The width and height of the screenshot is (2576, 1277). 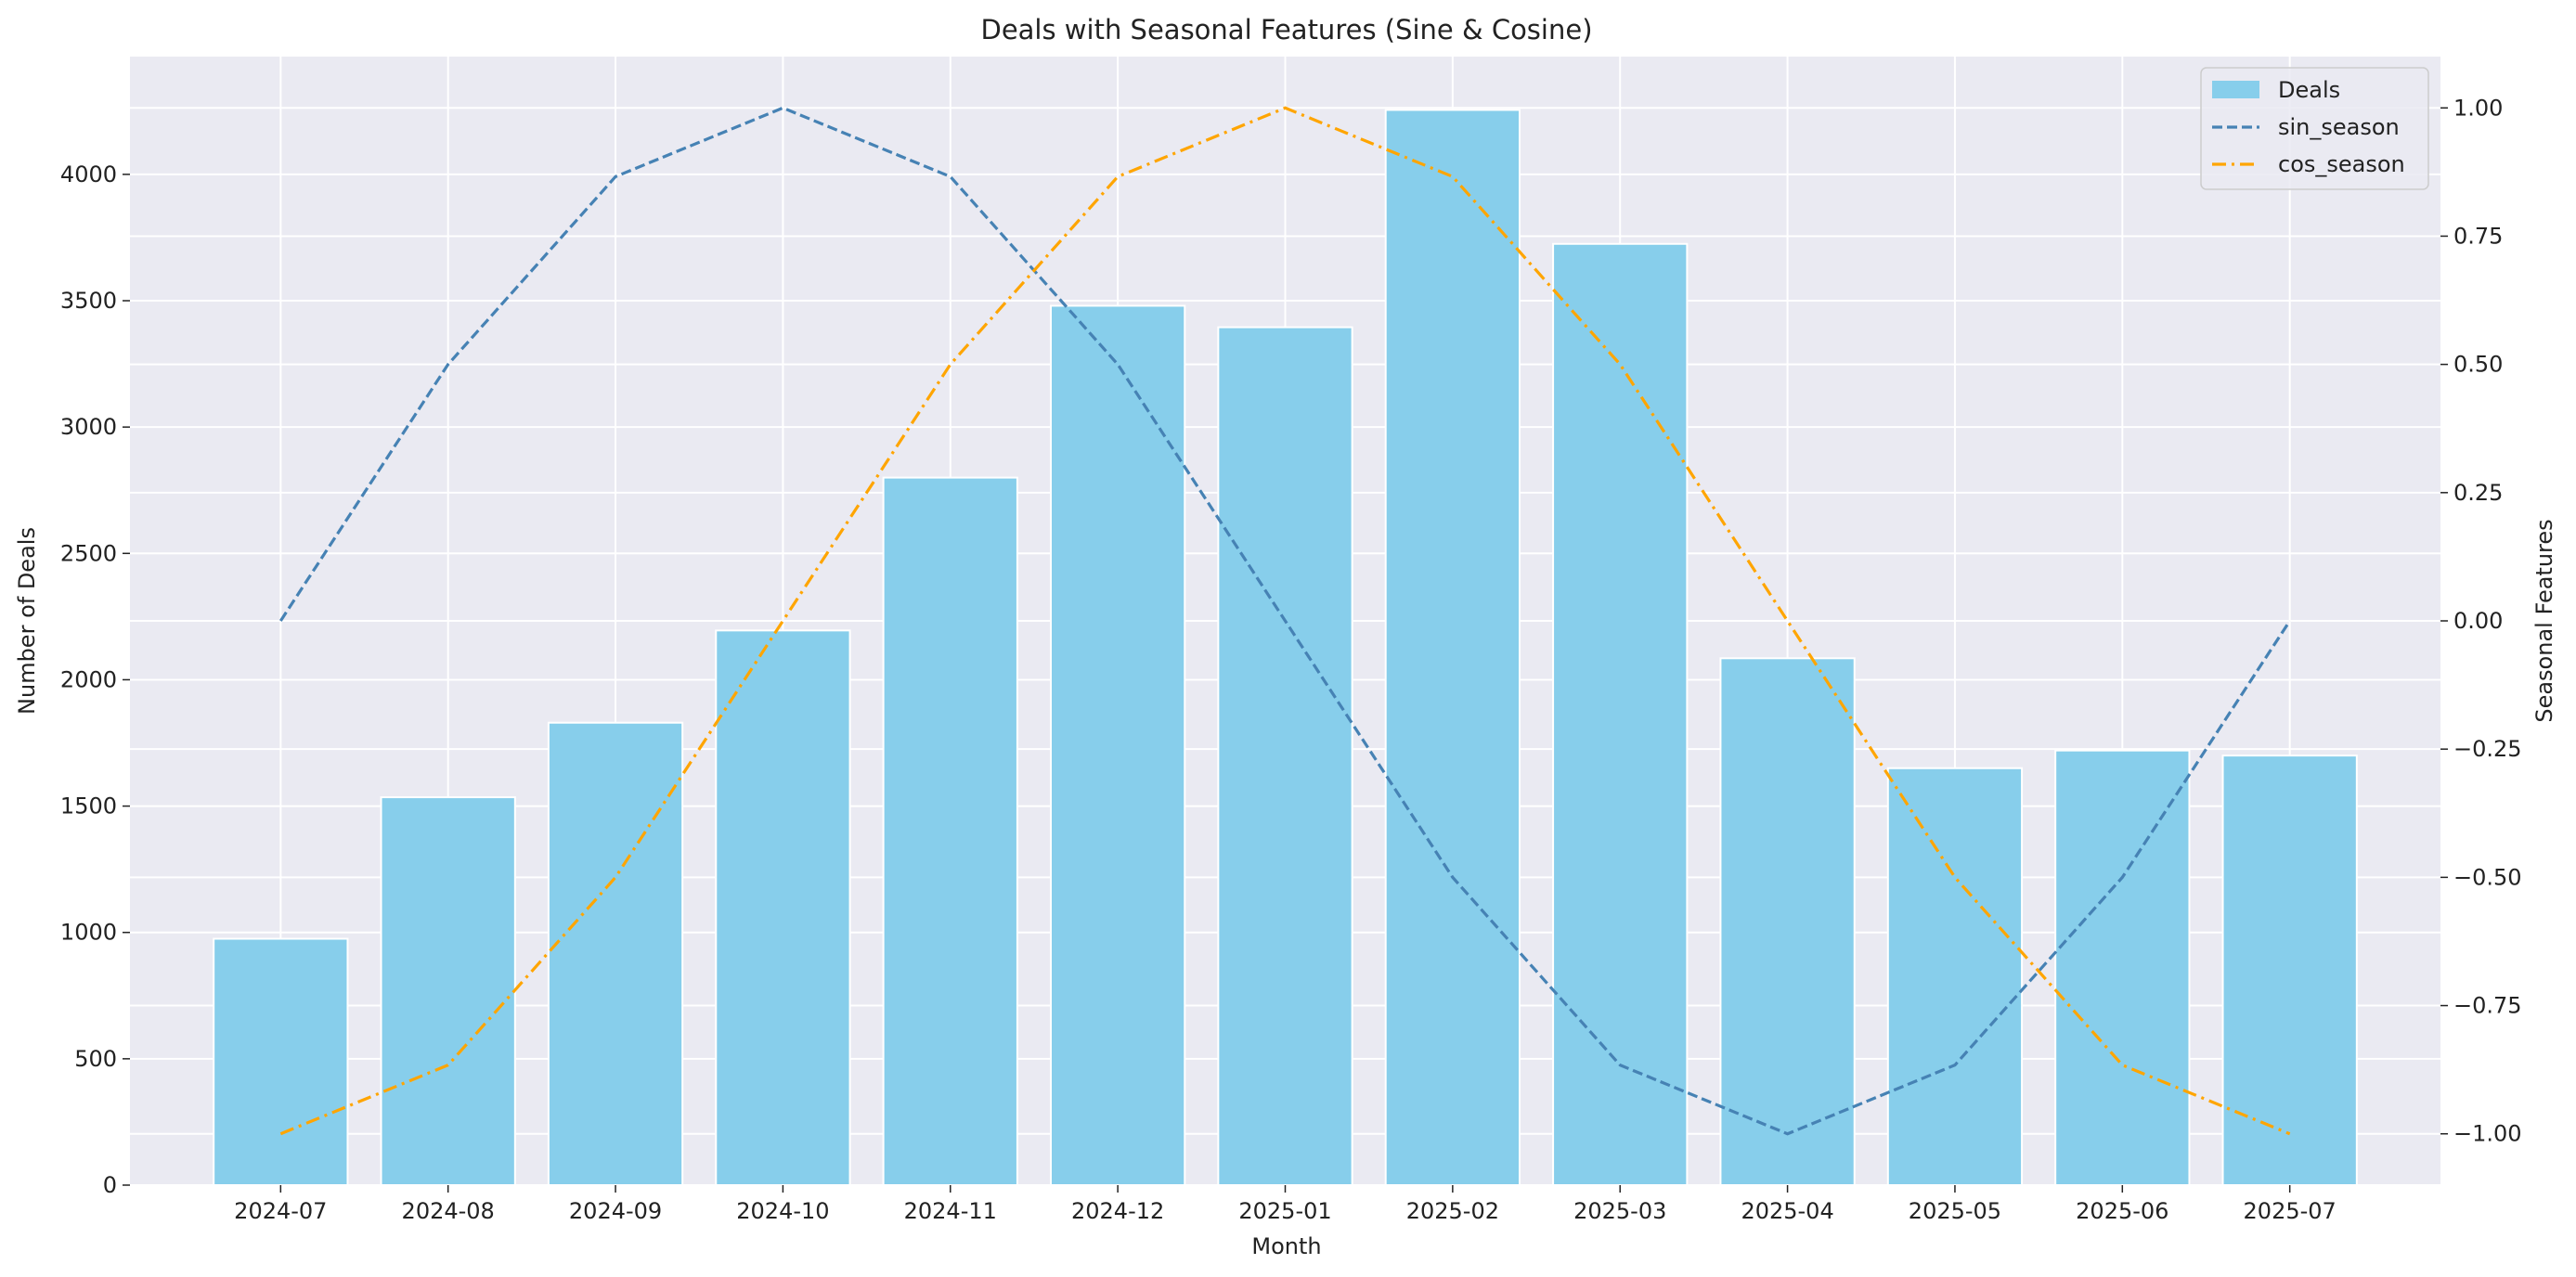 I want to click on x-tick-label: 2024-11, so click(x=950, y=1211).